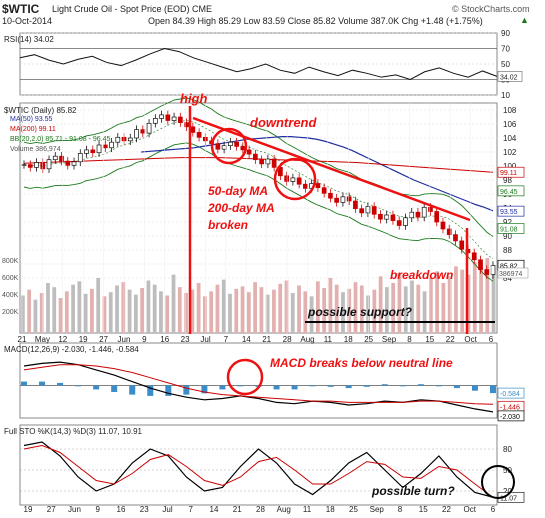 This screenshot has height=518, width=545. What do you see at coordinates (510, 152) in the screenshot?
I see `price-tick-label: 102` at bounding box center [510, 152].